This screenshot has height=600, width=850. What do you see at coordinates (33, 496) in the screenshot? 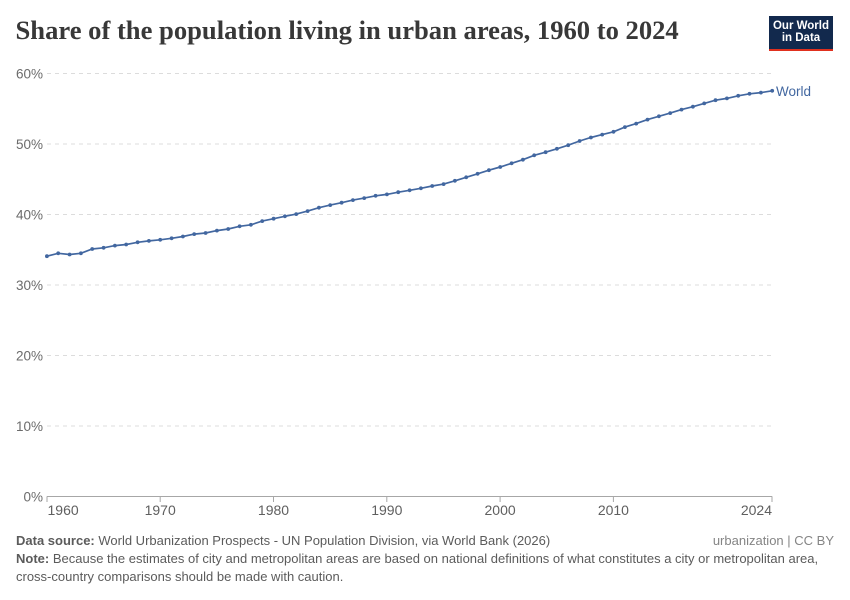
I see `svg-text: 0%` at bounding box center [33, 496].